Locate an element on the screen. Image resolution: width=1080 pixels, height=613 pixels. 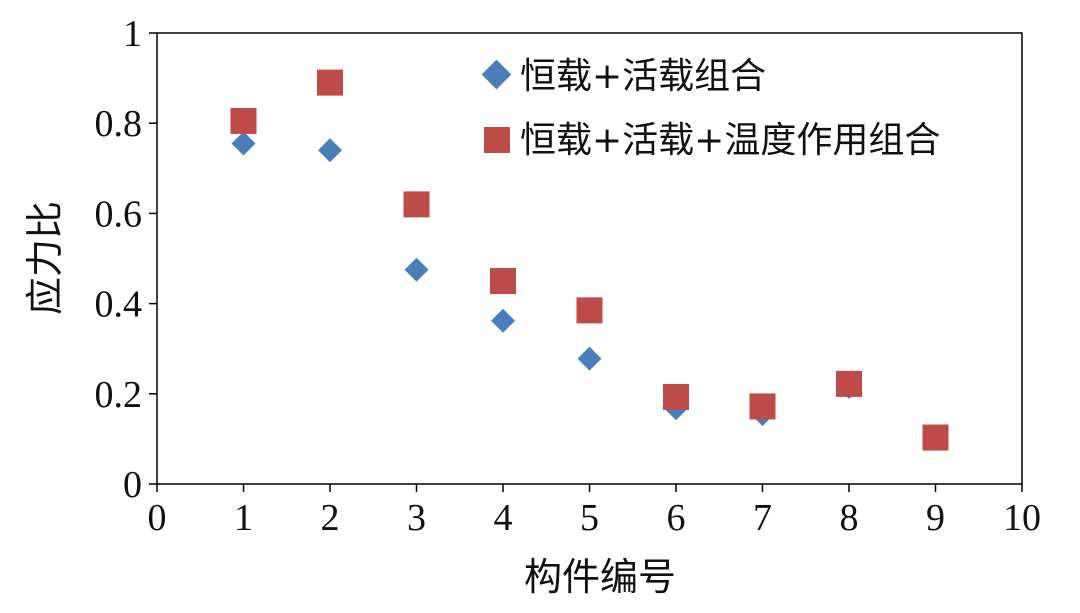
x-tick-label: 6 is located at coordinates (676, 518).